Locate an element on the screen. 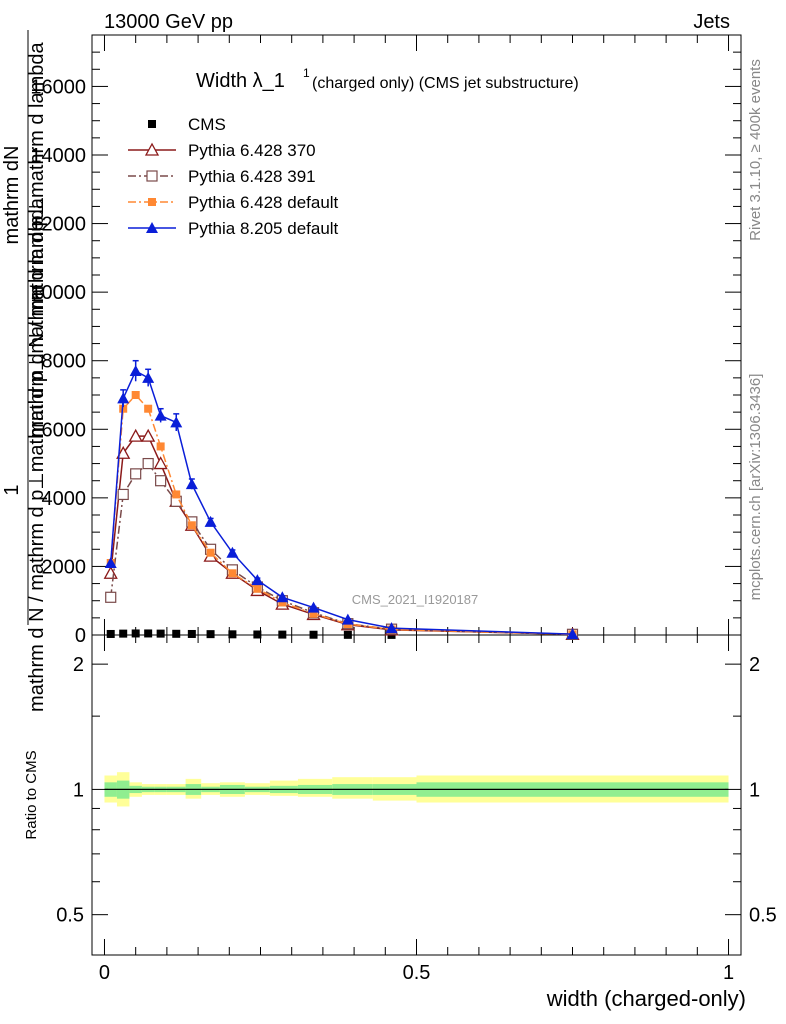  y-tick-label: 16000 is located at coordinates (58, 87).